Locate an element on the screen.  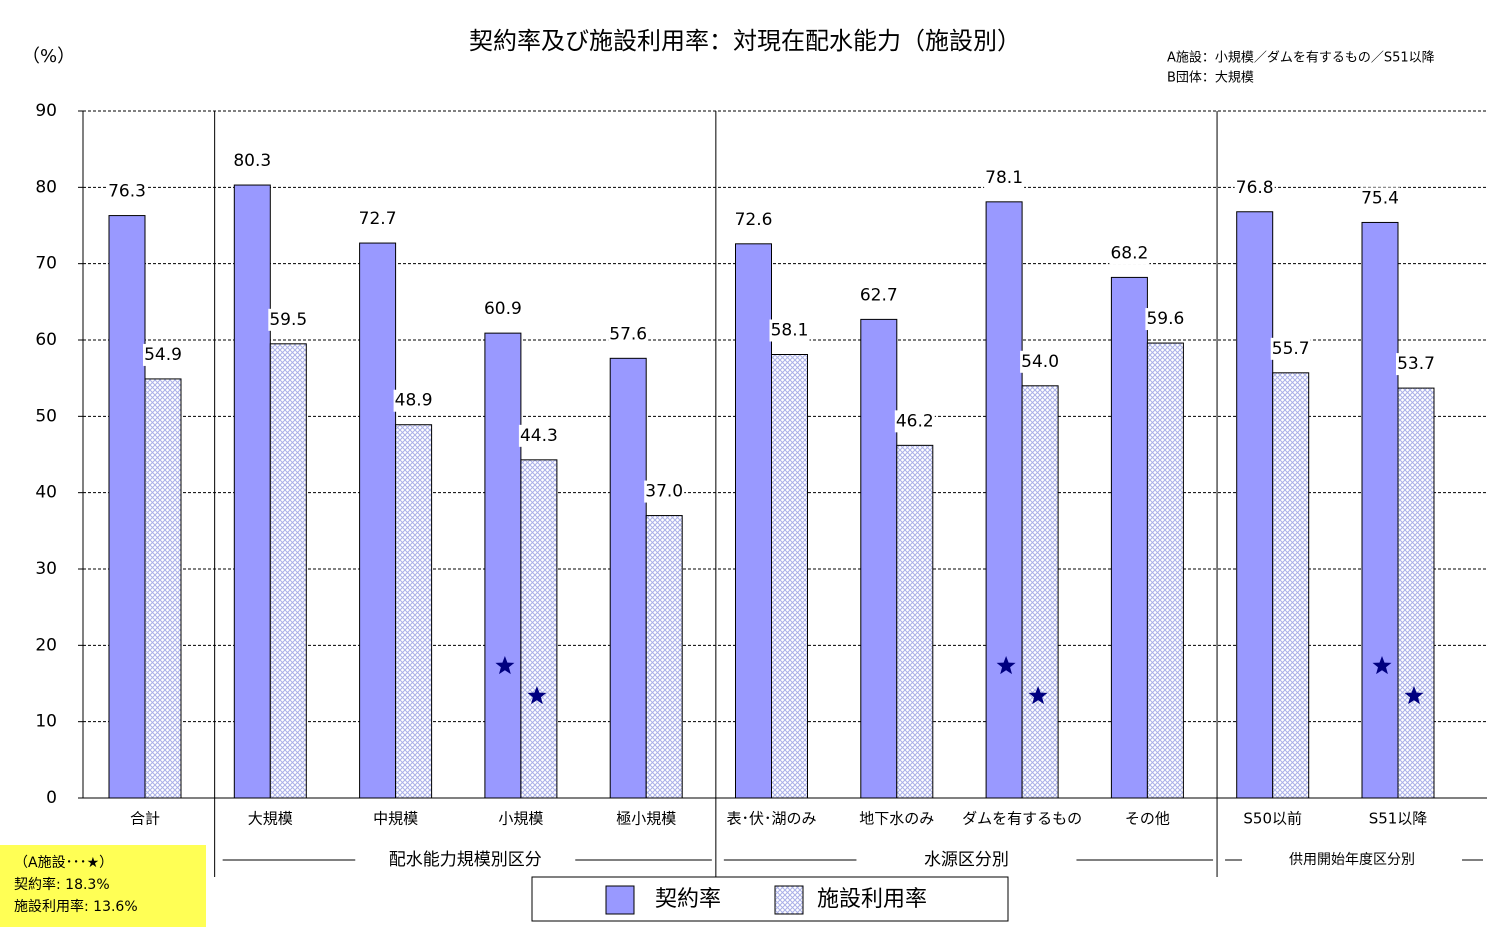
note: A施設：小規模／ダムを有するもの／S51以降 is located at coordinates (1301, 58).